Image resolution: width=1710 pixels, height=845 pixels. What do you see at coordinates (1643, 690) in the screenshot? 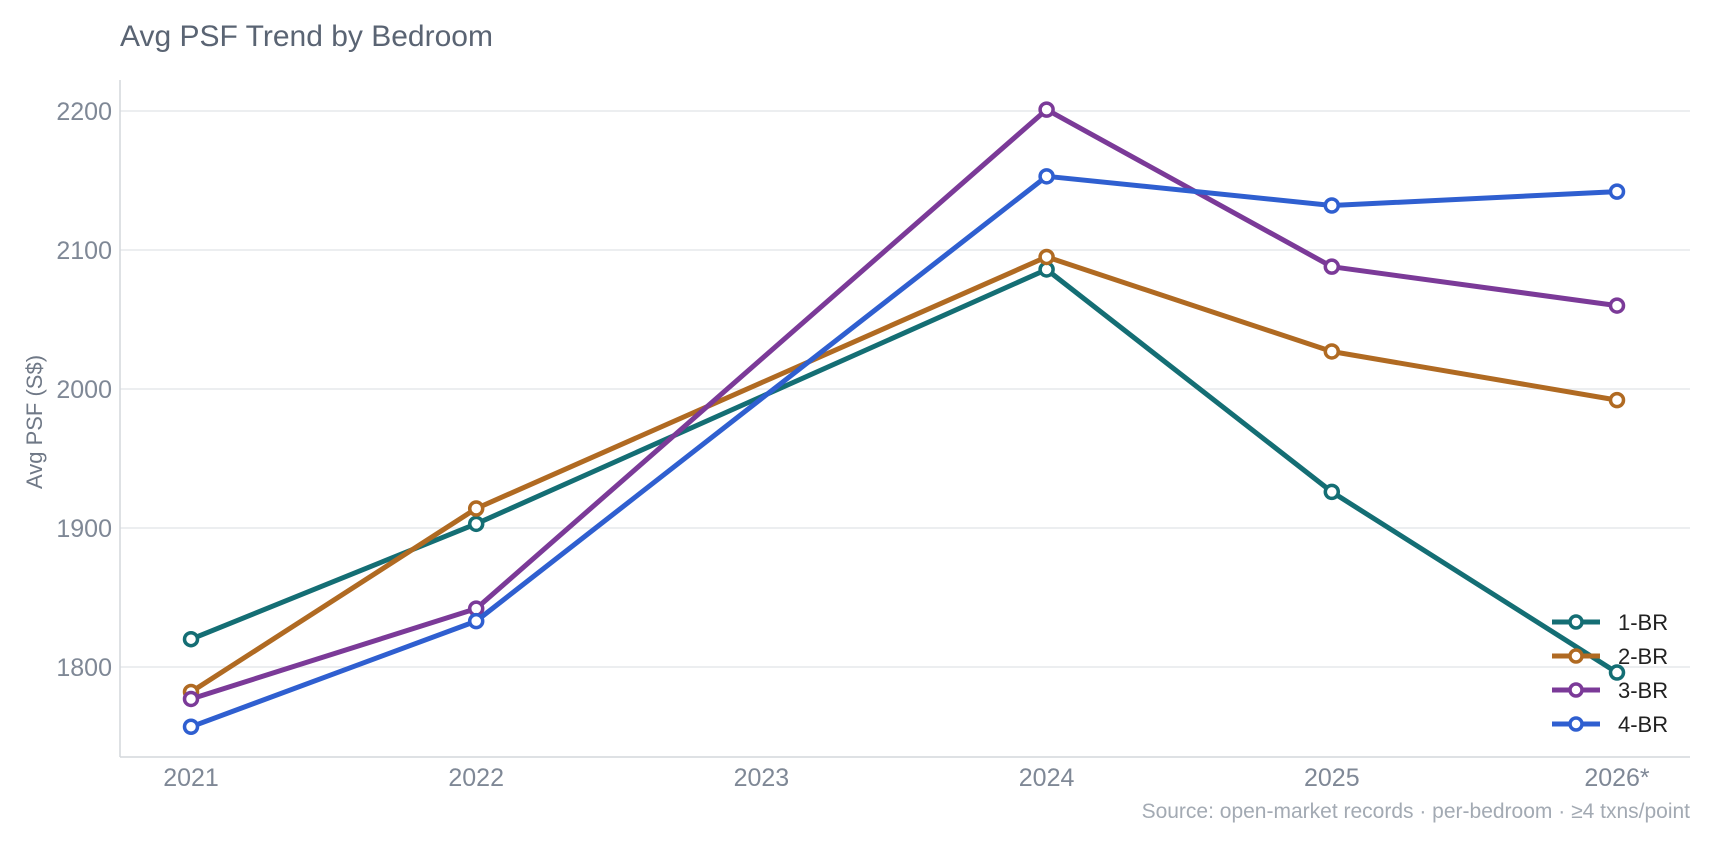
I see `legend-label: 3-BR` at bounding box center [1643, 690].